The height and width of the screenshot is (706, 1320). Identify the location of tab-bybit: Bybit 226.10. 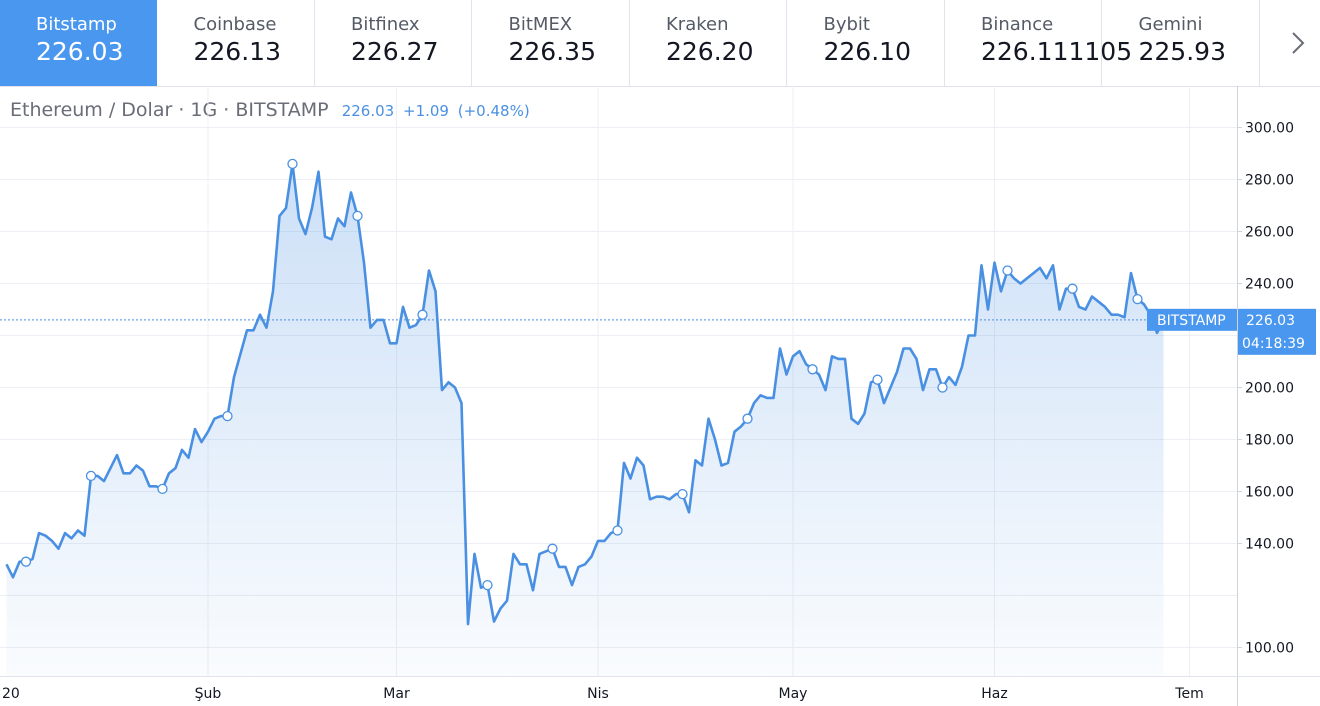
(866, 43).